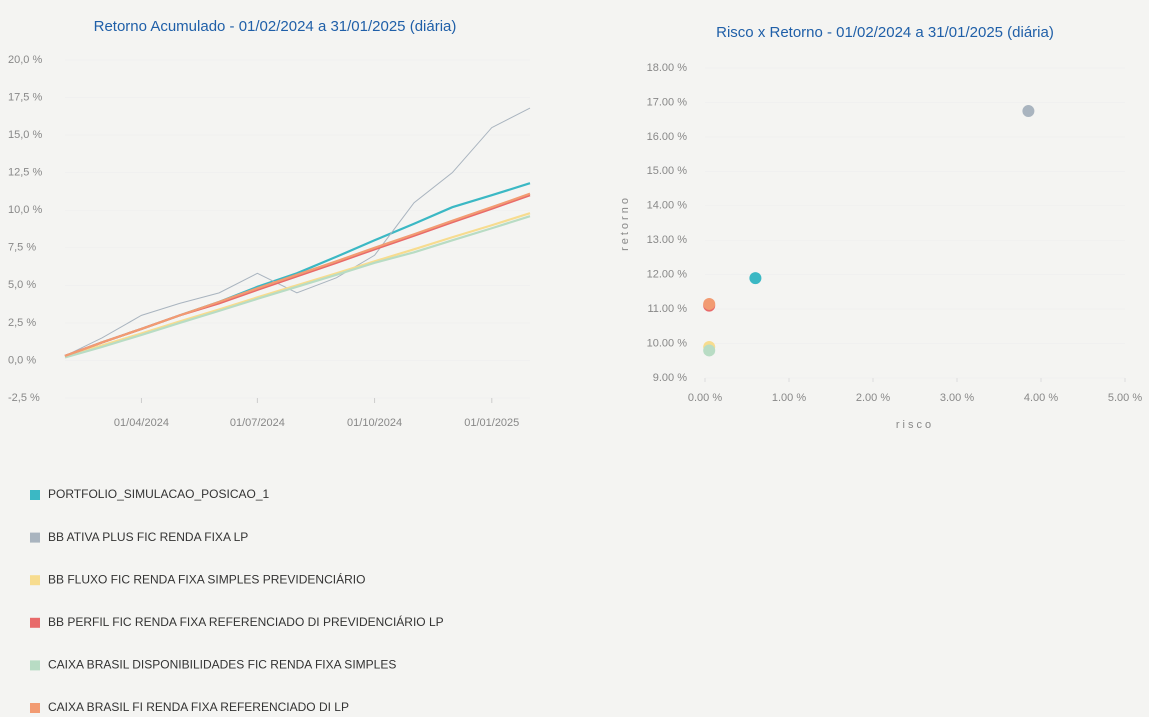  What do you see at coordinates (24, 398) in the screenshot?
I see `y-tick-label: -2,5 %` at bounding box center [24, 398].